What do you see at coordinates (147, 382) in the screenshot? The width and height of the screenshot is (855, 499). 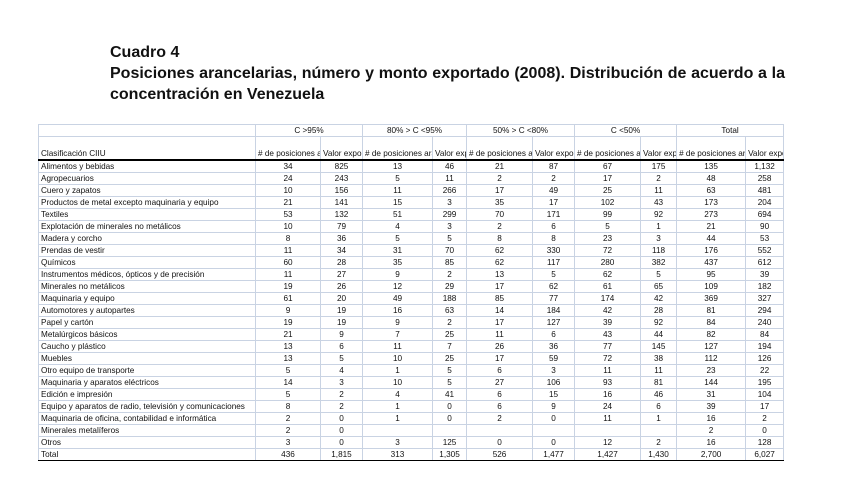 I see `row-label: Maquinaria y aparatos eléctricos` at bounding box center [147, 382].